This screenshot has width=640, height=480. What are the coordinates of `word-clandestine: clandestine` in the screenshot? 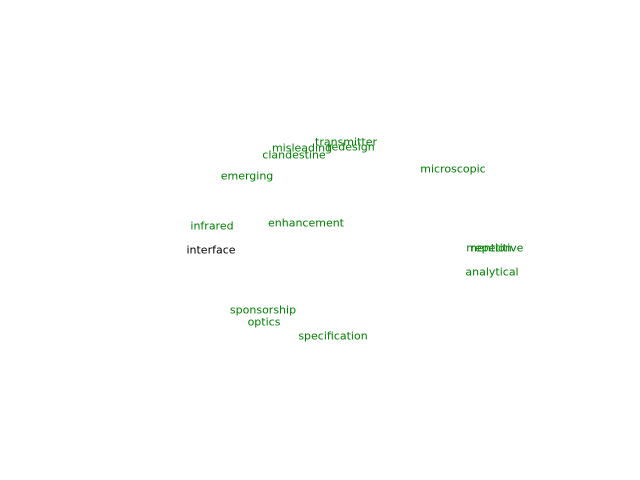 It's located at (293, 155).